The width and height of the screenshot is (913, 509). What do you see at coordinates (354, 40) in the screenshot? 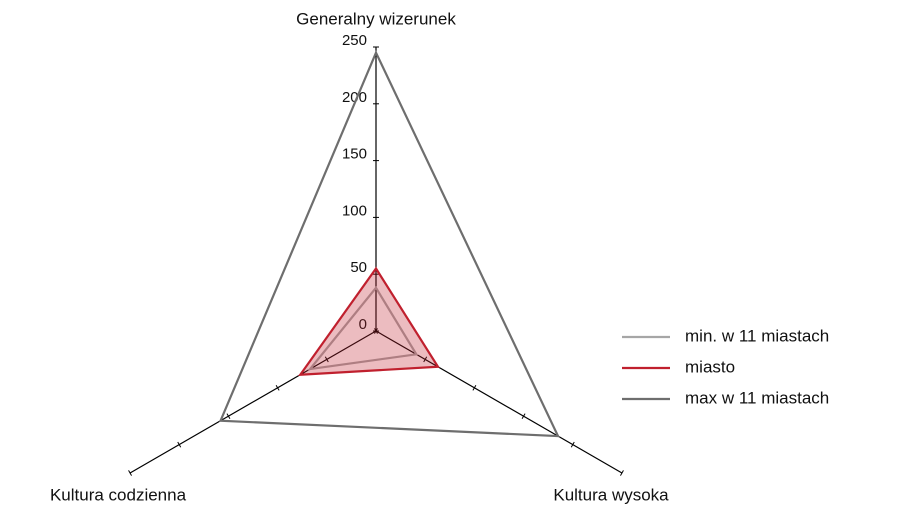
I see `tick-label: 250` at bounding box center [354, 40].